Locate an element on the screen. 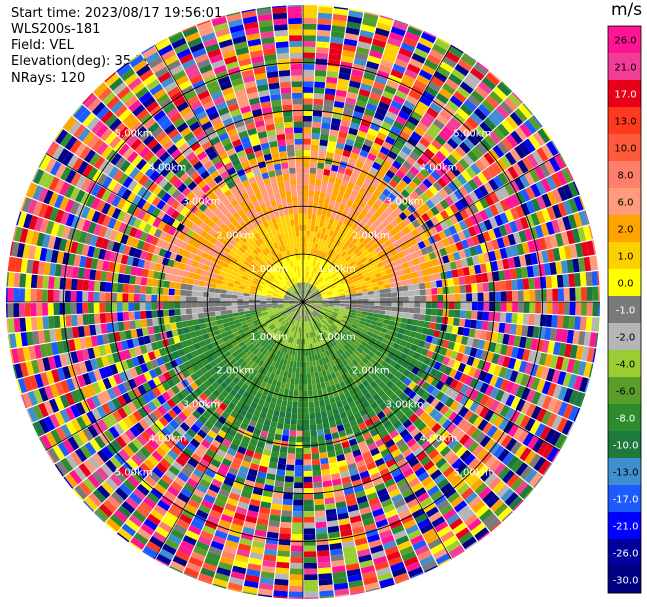 The image size is (647, 607). colorbar-tick-label: 21.0 is located at coordinates (625, 68).